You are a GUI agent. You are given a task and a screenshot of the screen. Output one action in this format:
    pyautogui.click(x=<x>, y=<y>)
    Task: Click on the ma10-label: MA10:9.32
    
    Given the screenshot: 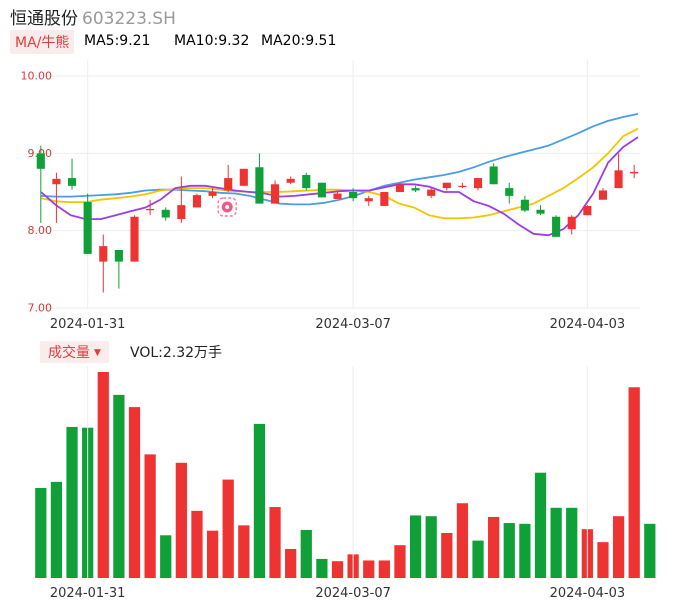 What is the action you would take?
    pyautogui.click(x=212, y=41)
    